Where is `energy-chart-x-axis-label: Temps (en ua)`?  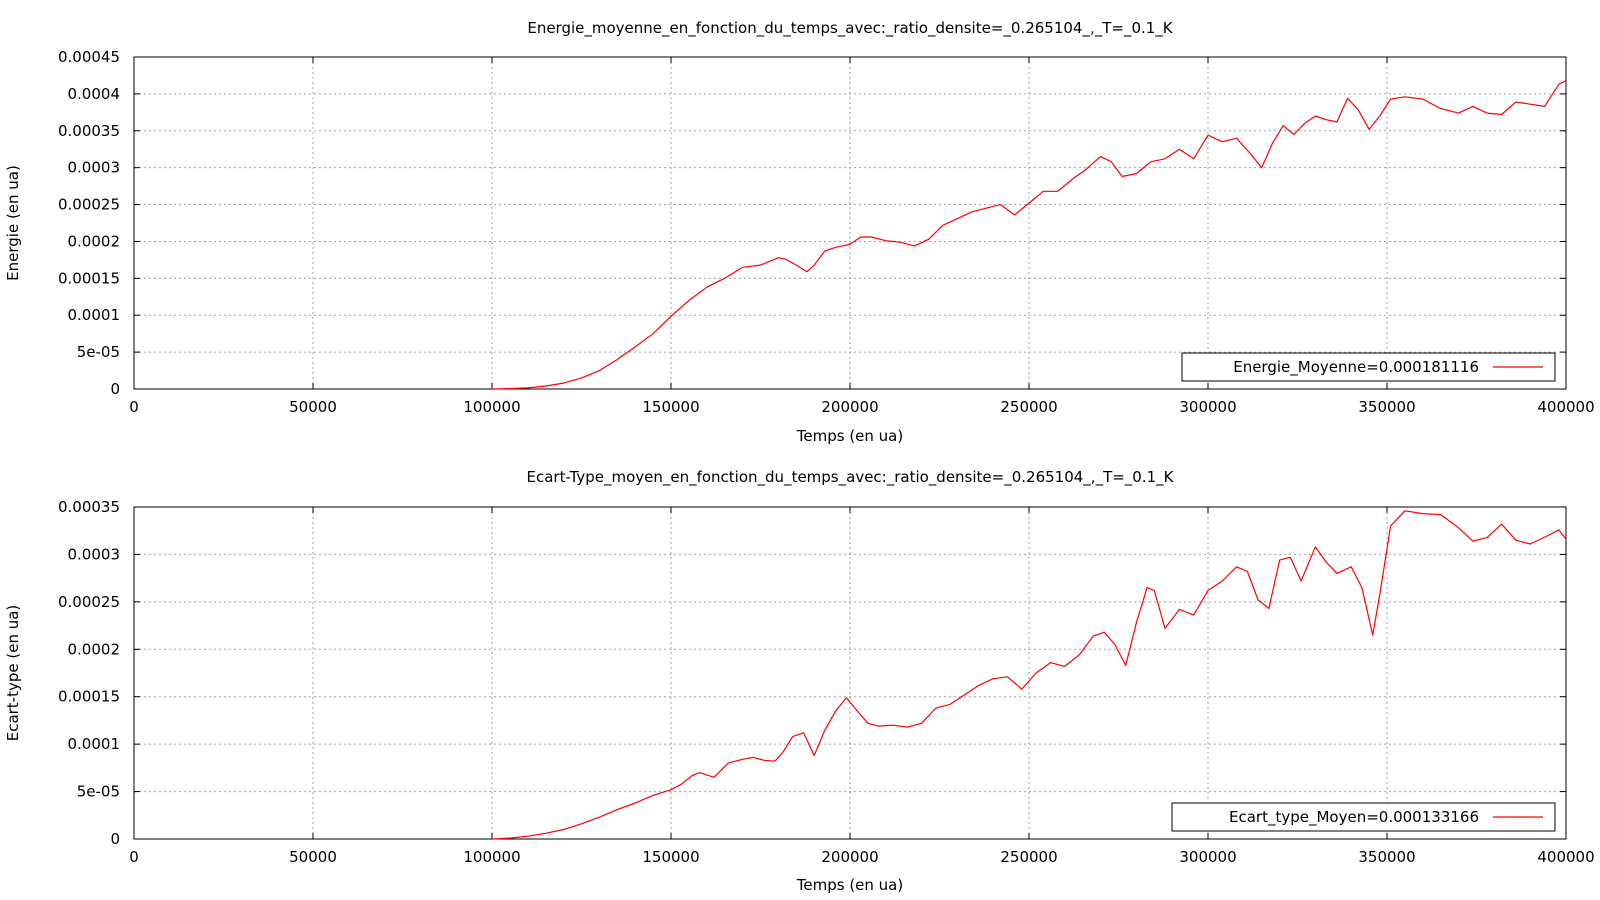
energy-chart-x-axis-label: Temps (en ua) is located at coordinates (849, 436).